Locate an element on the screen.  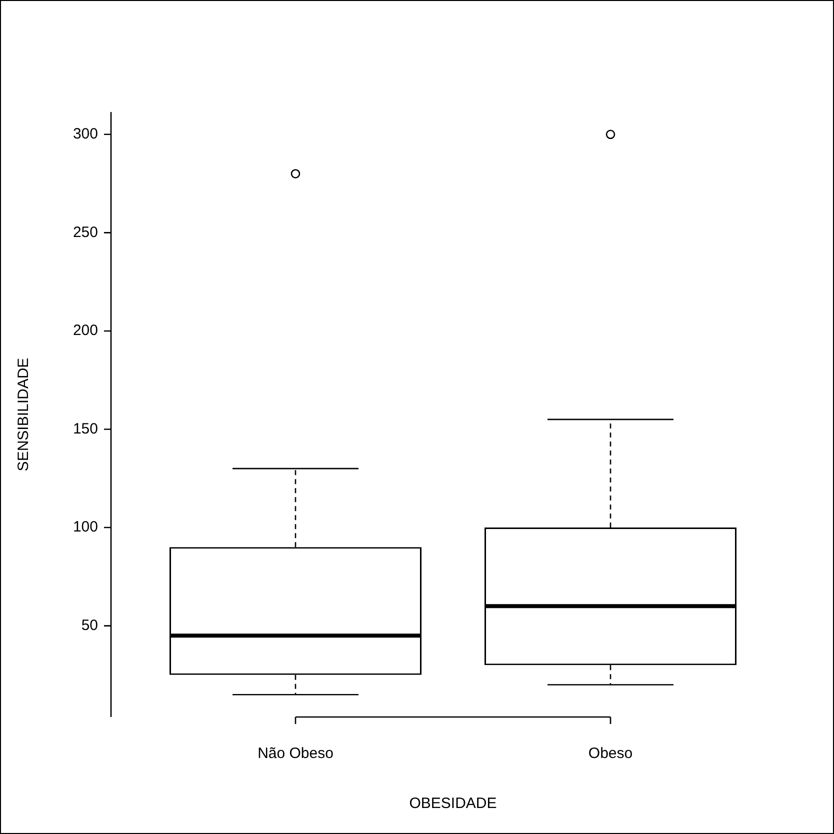
y-tick-label: 150 is located at coordinates (85, 429).